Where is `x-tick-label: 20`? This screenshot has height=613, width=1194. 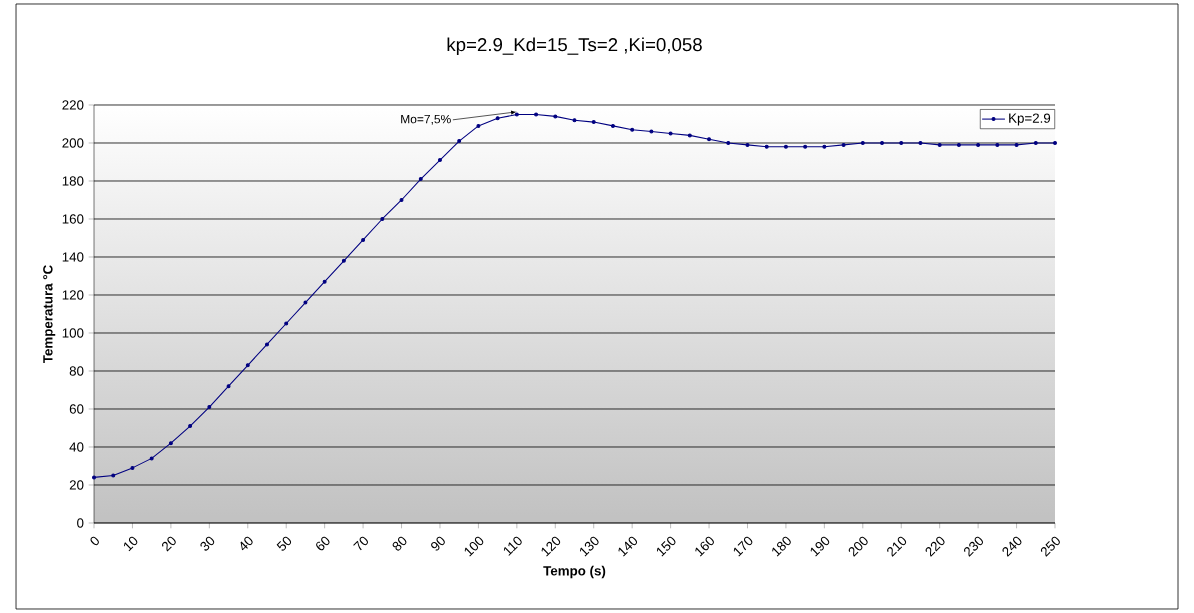
x-tick-label: 20 is located at coordinates (169, 544).